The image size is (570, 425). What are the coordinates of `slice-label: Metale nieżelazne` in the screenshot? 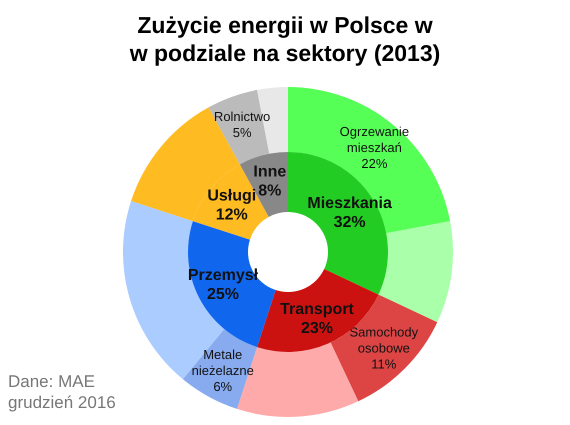 It's located at (223, 362).